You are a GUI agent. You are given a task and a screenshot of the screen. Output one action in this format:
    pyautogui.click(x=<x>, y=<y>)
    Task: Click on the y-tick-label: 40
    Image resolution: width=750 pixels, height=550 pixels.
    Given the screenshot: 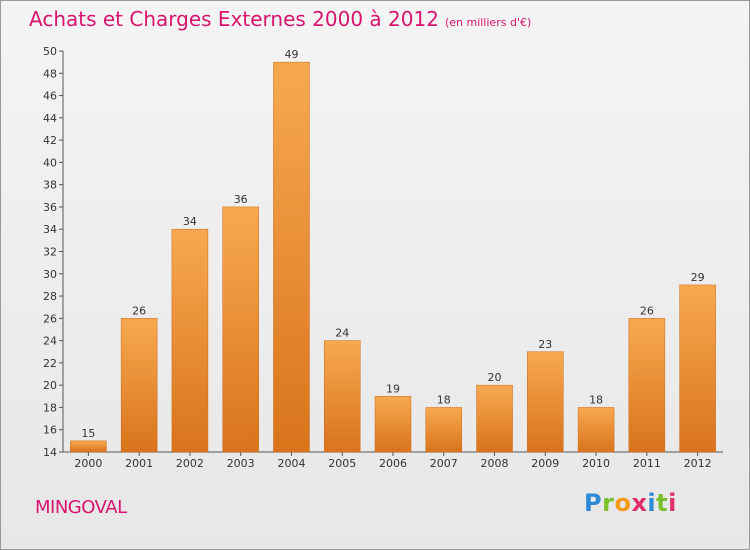 What is the action you would take?
    pyautogui.click(x=50, y=162)
    